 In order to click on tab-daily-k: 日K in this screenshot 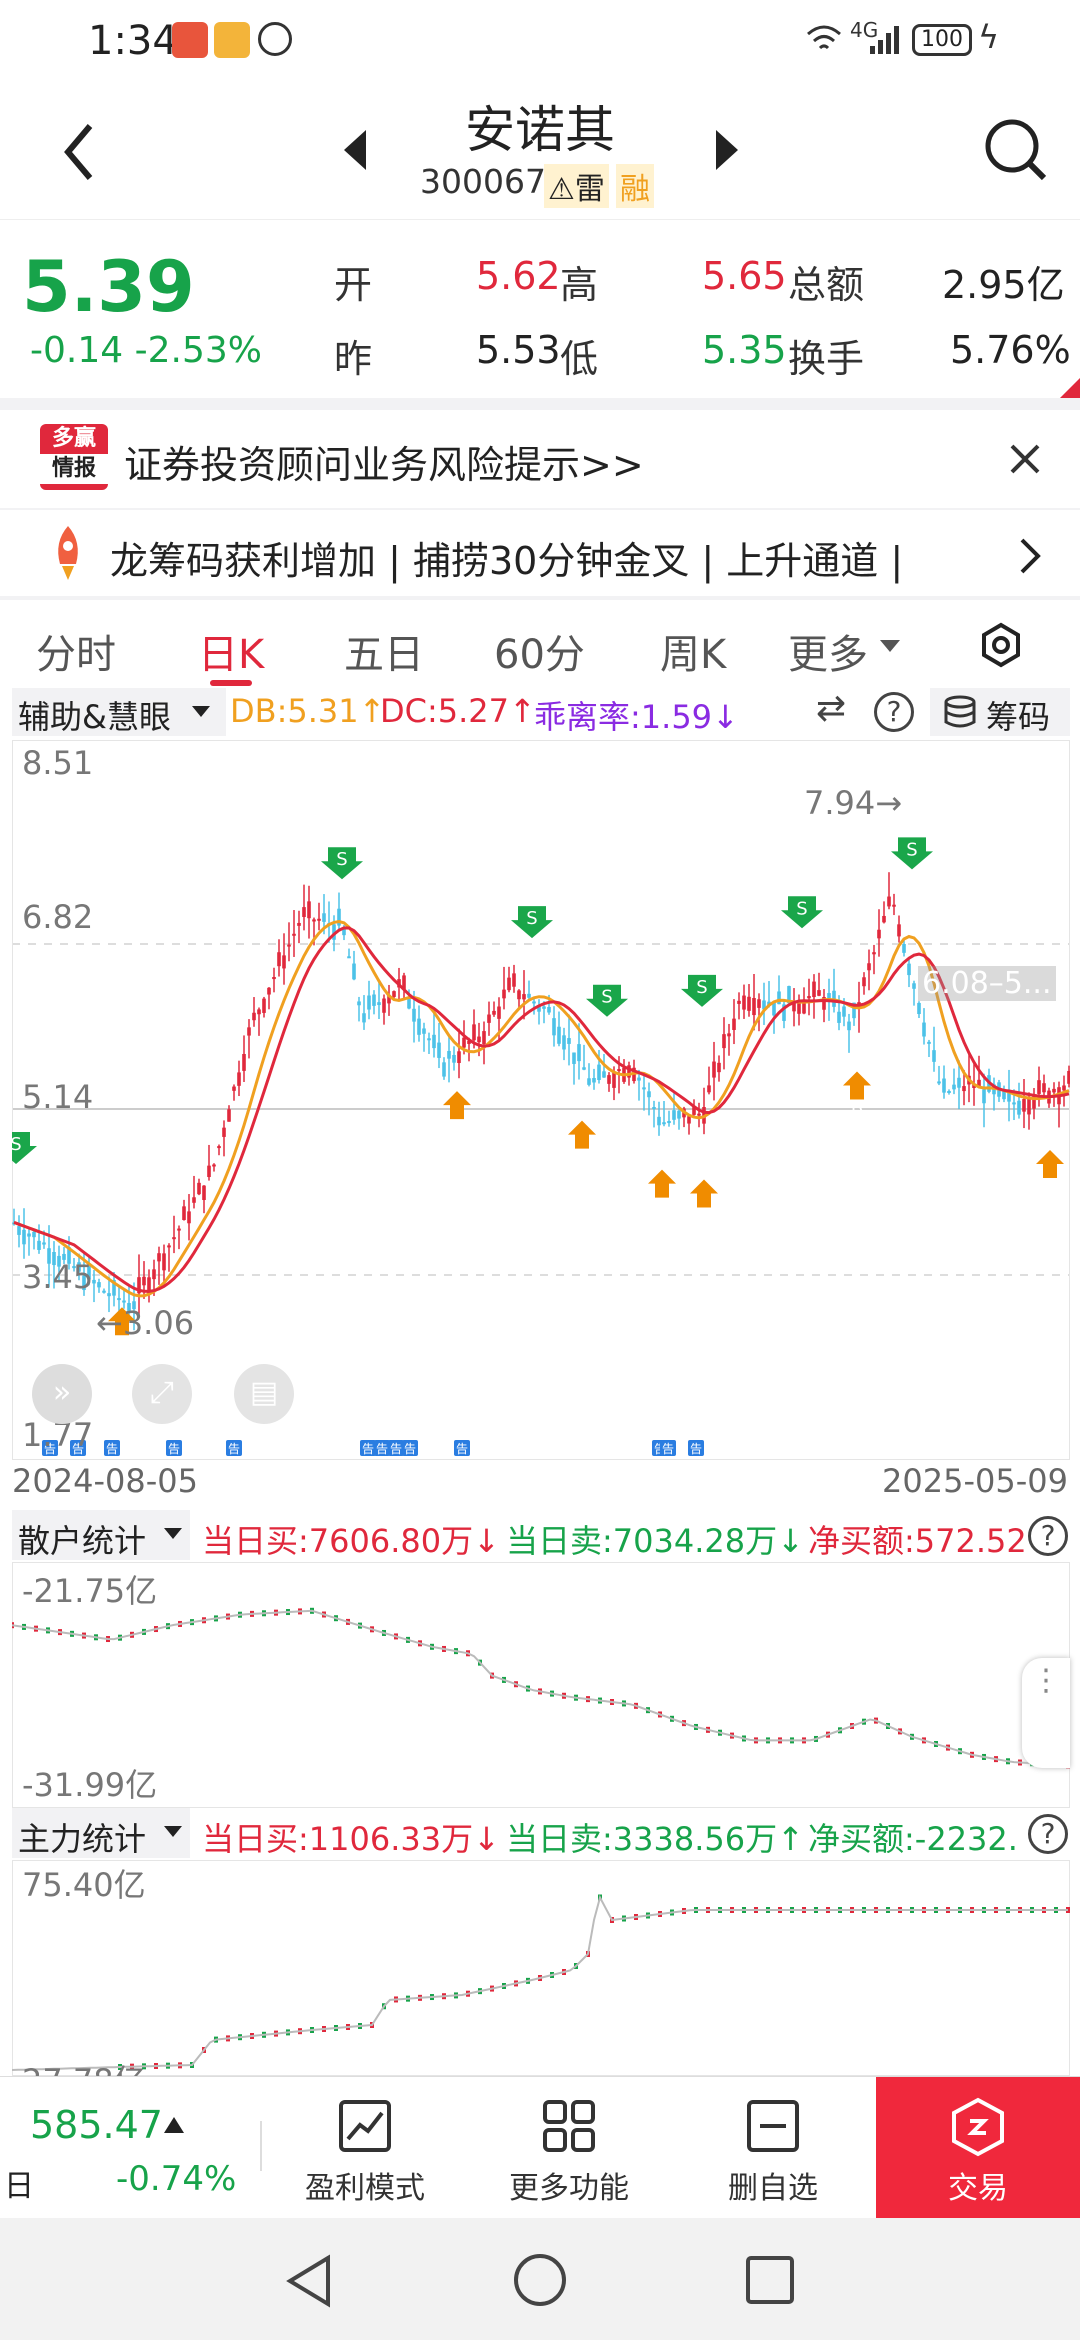, I will do `click(231, 655)`.